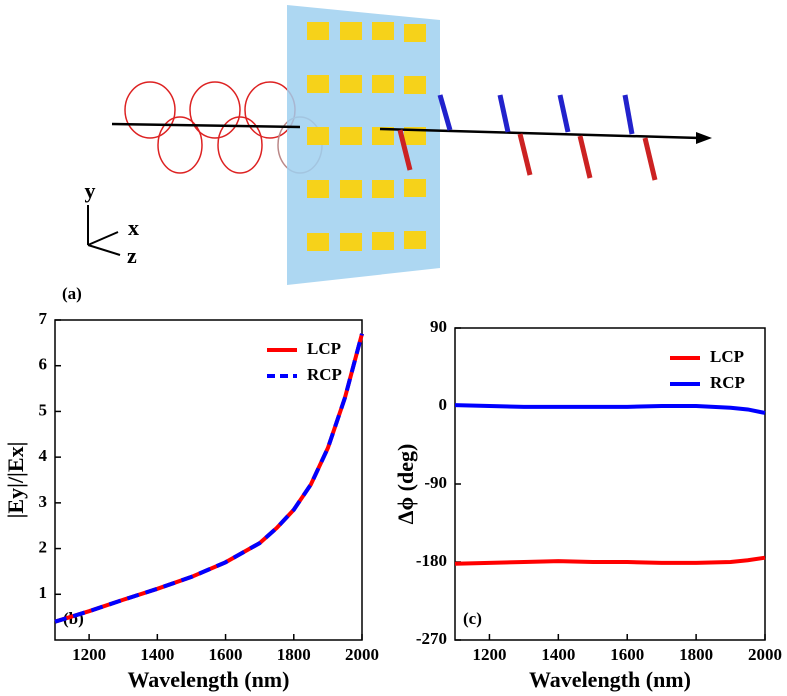 The height and width of the screenshot is (696, 787). What do you see at coordinates (43, 455) in the screenshot?
I see `y-tick-label: 4` at bounding box center [43, 455].